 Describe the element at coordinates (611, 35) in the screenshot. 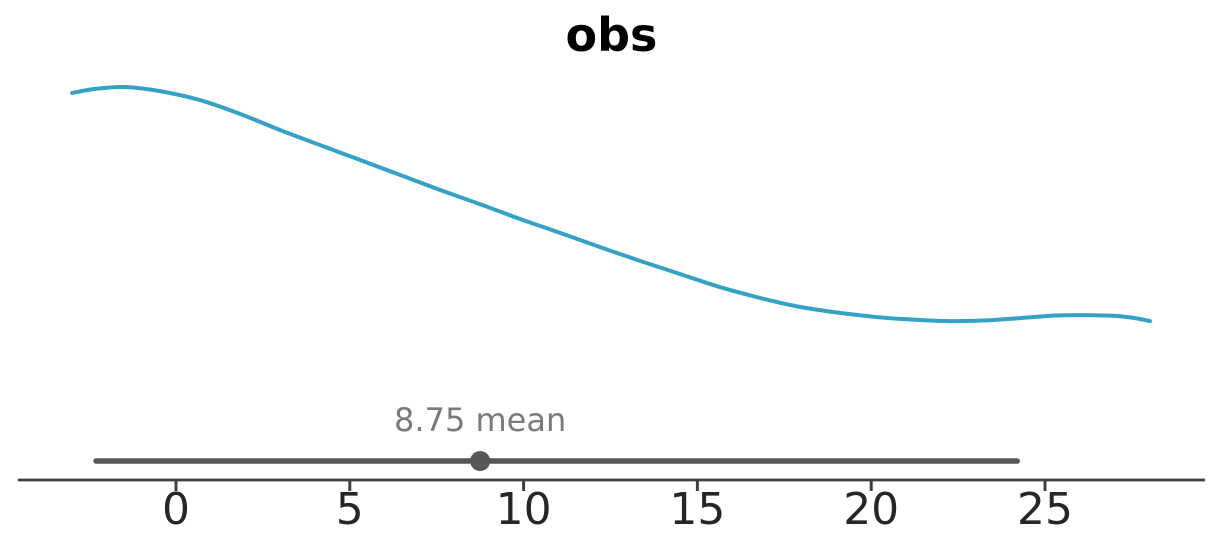

I see `plot-title: obs` at that location.